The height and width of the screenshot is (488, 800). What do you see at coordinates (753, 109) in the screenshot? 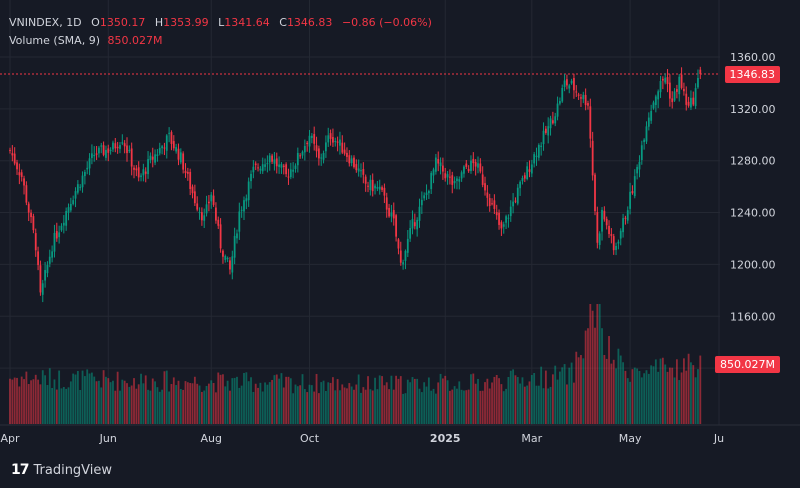
I see `price-tick-label: 1320.00` at bounding box center [753, 109].